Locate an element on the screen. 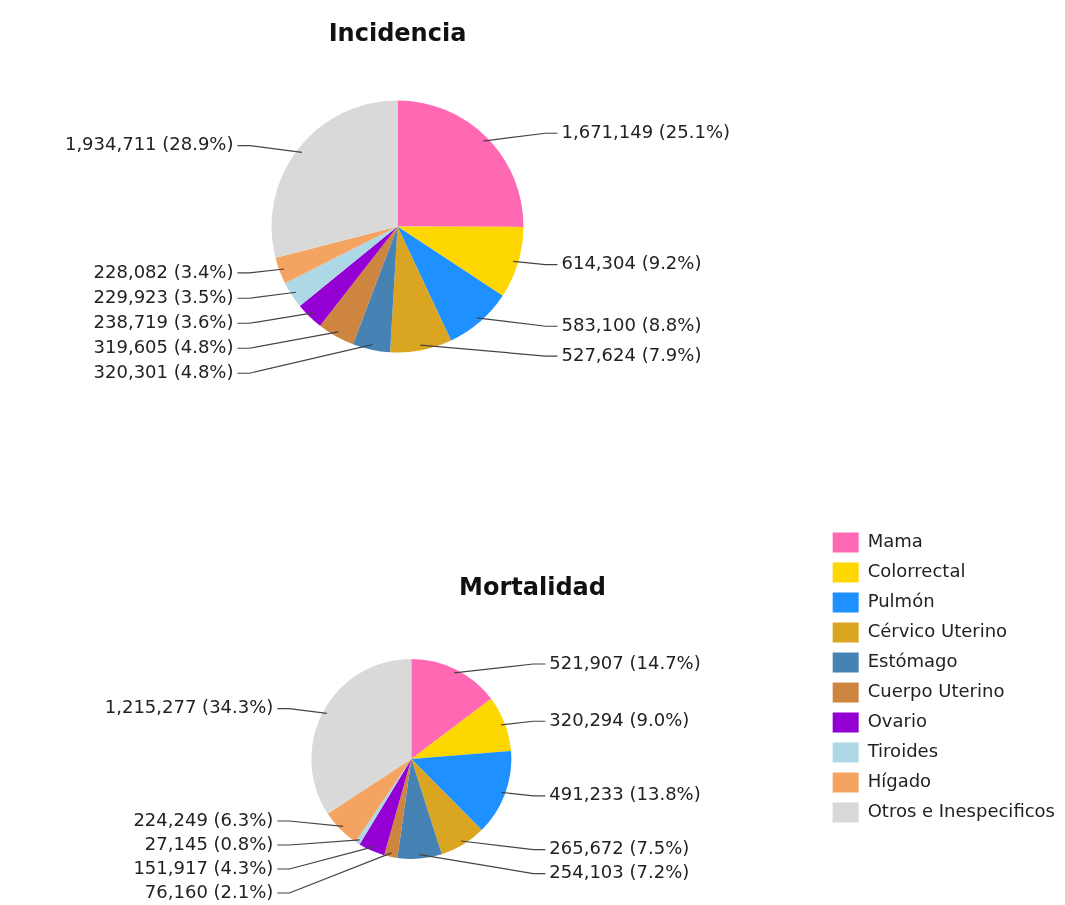  data-label: 1,215,277 (34.3%) is located at coordinates (189, 707).